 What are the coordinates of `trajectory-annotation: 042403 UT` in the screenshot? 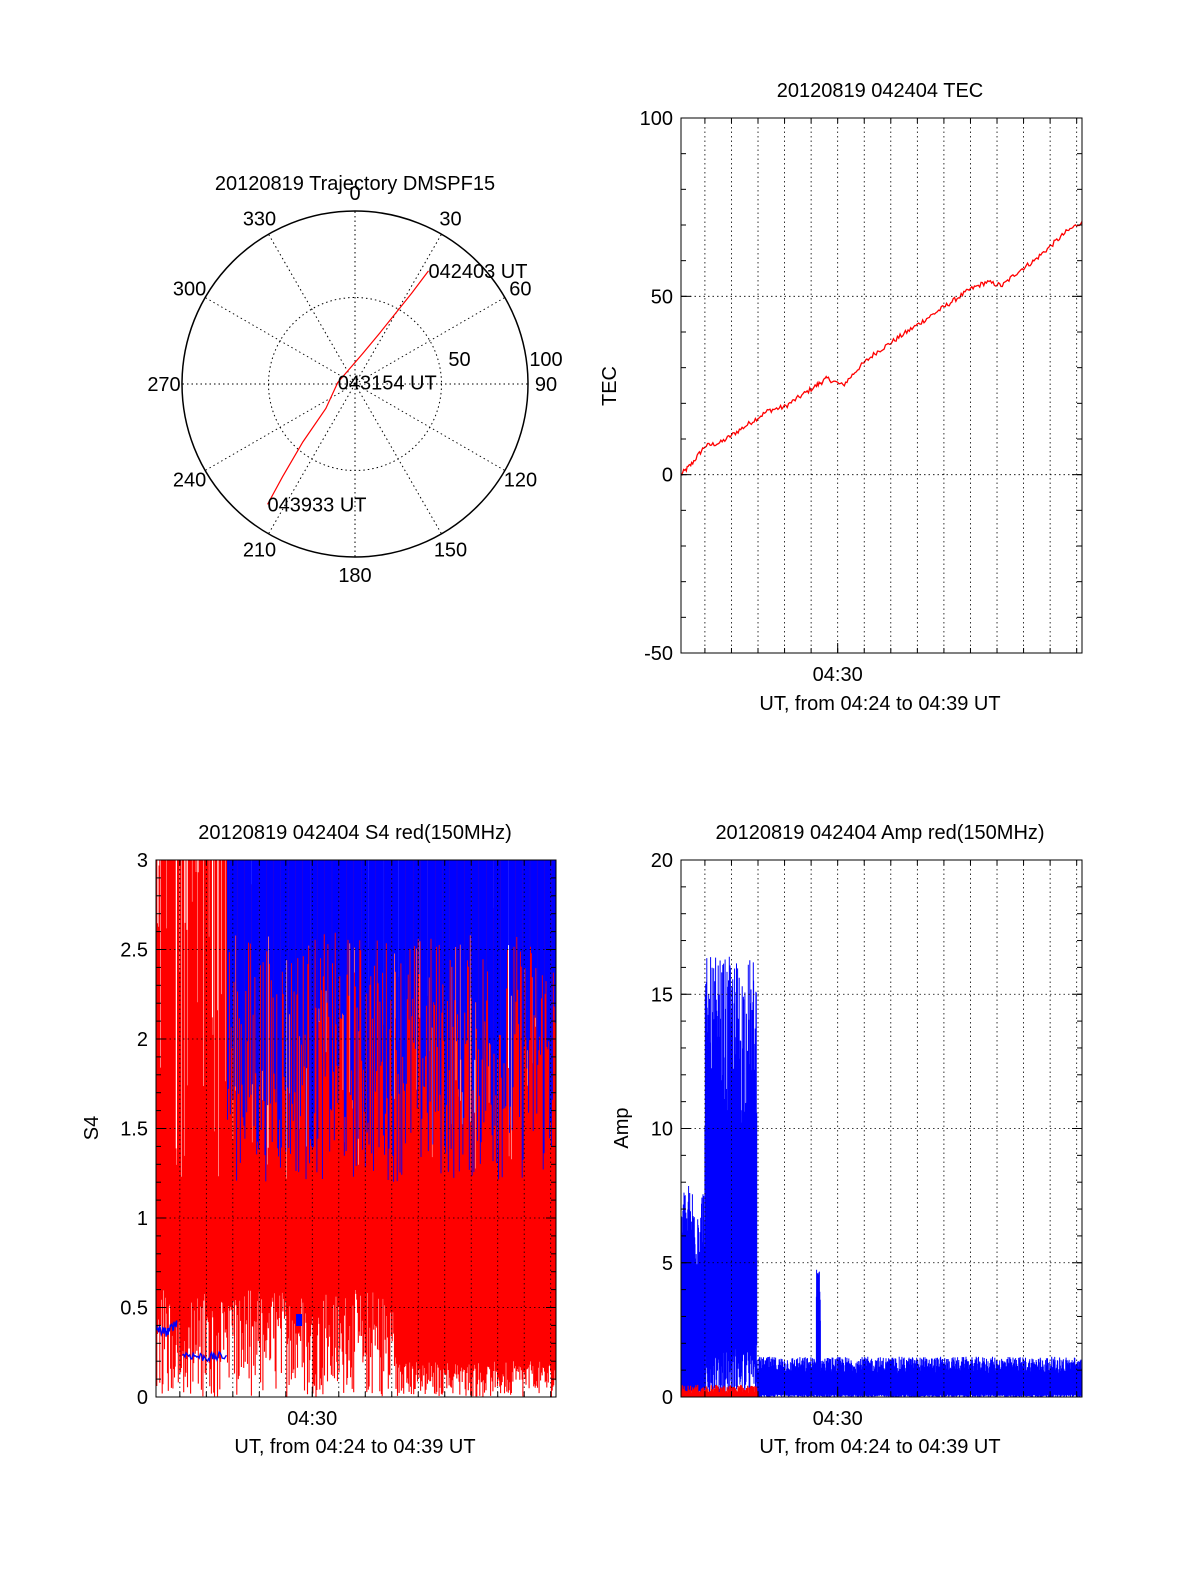 It's located at (477, 272).